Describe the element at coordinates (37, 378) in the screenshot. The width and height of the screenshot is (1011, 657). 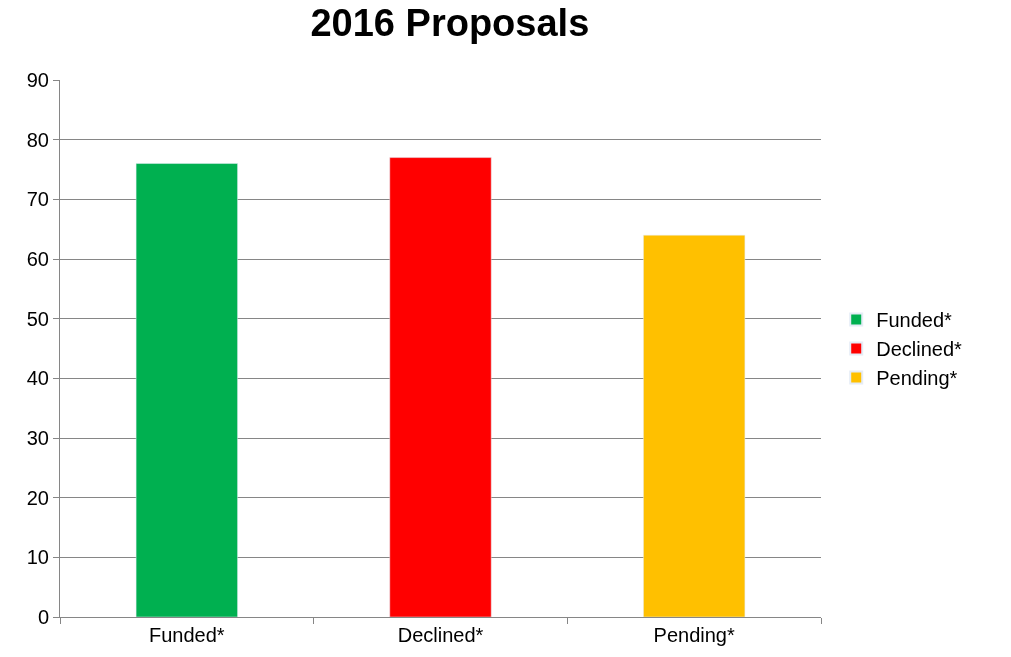
I see `y-tick-label: 40` at that location.